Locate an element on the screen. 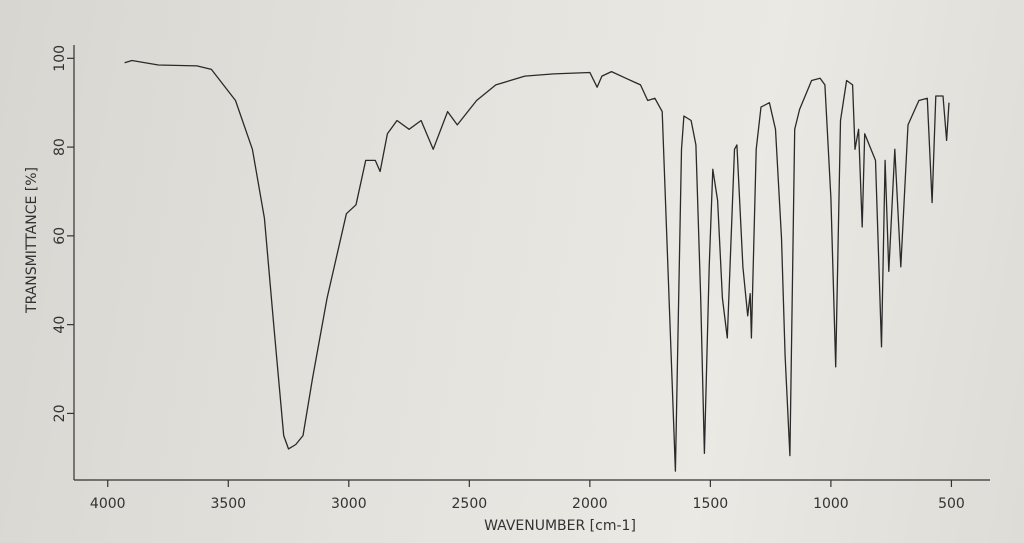 The height and width of the screenshot is (543, 1024). y-tick-label: 20 is located at coordinates (60, 414).